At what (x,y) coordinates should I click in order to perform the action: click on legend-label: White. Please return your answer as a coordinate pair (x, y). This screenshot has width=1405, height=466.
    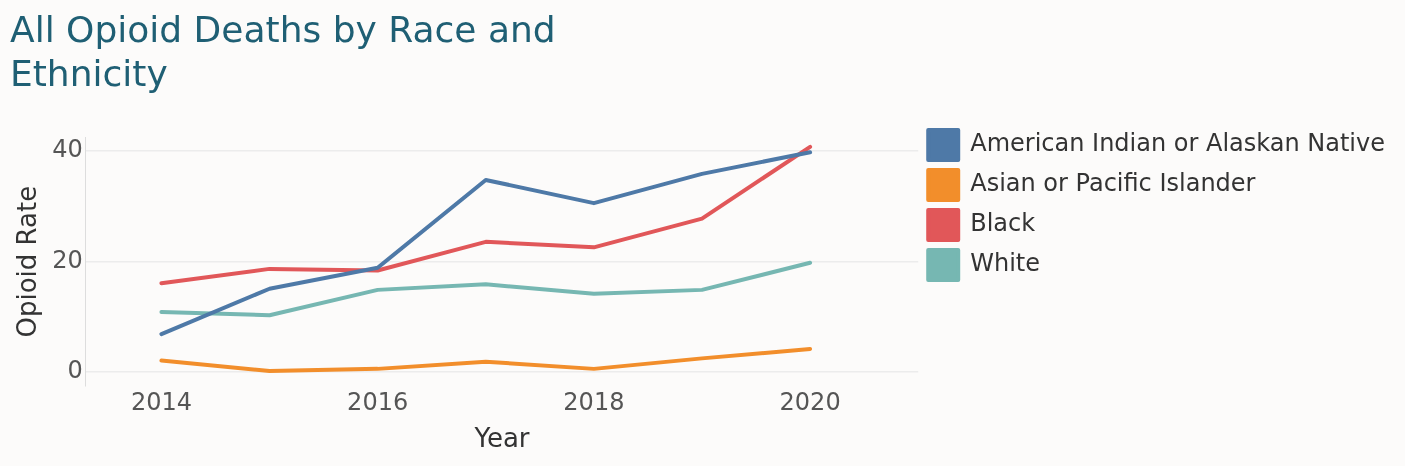
    Looking at the image, I should click on (1005, 263).